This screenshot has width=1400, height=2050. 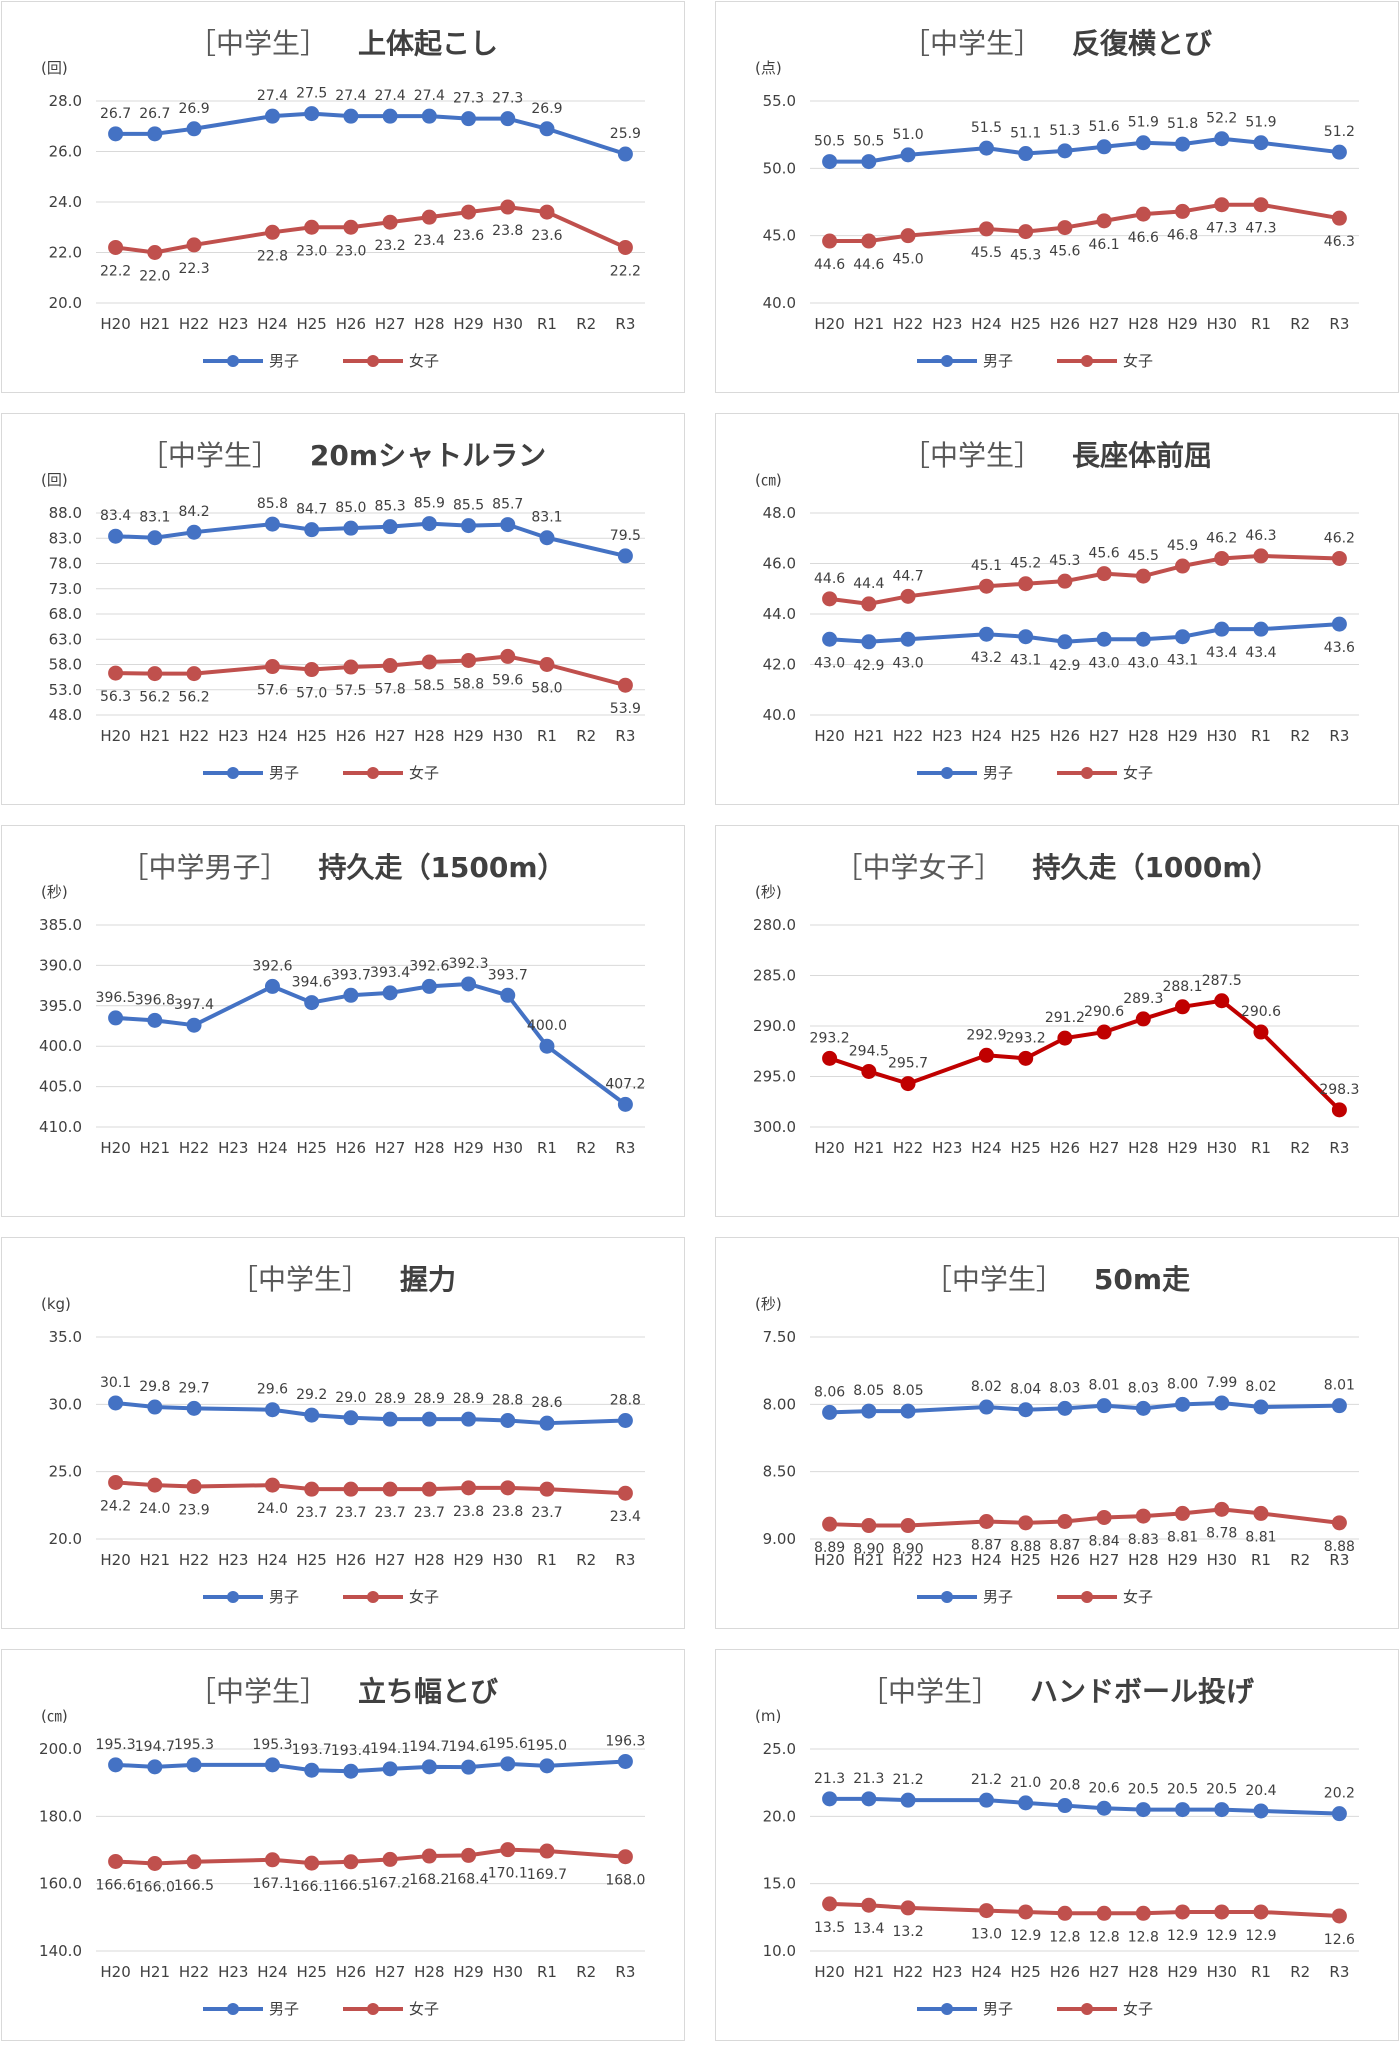 I want to click on x-tick-label: H27, so click(x=1104, y=1972).